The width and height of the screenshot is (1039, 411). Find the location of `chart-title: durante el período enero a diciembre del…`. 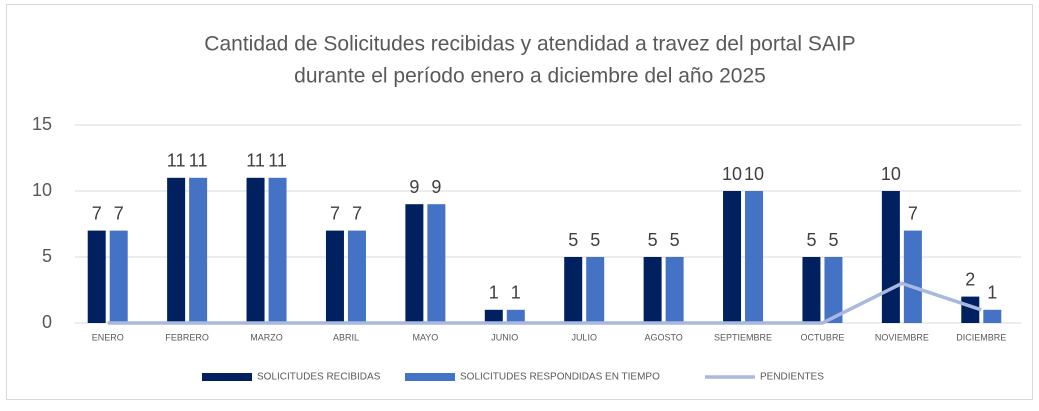

chart-title: durante el período enero a diciembre del… is located at coordinates (530, 76).